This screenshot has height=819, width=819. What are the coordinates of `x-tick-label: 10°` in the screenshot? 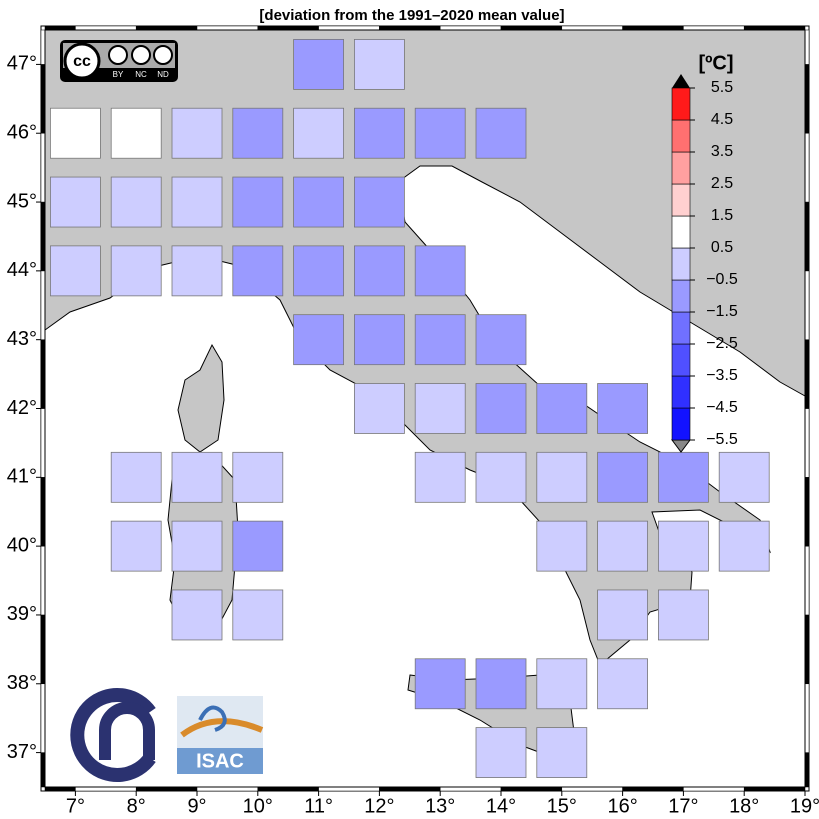 It's located at (258, 806).